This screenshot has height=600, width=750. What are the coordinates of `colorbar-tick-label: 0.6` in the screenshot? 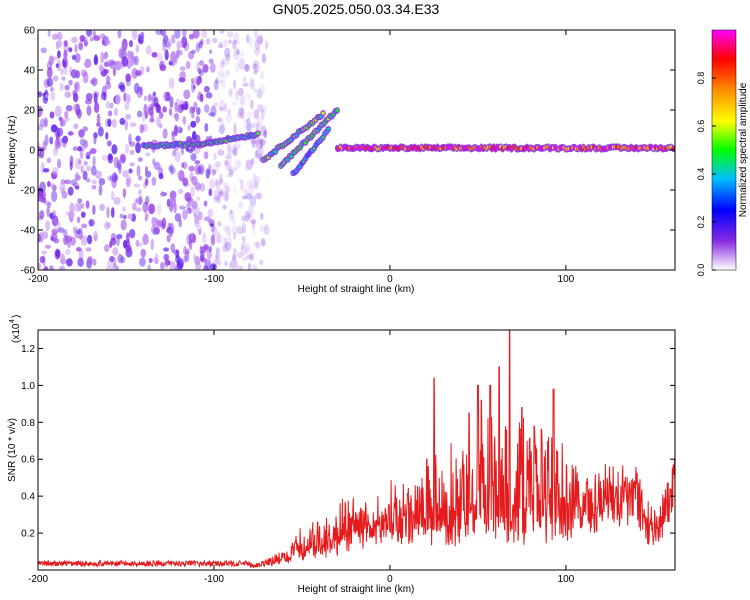 It's located at (701, 126).